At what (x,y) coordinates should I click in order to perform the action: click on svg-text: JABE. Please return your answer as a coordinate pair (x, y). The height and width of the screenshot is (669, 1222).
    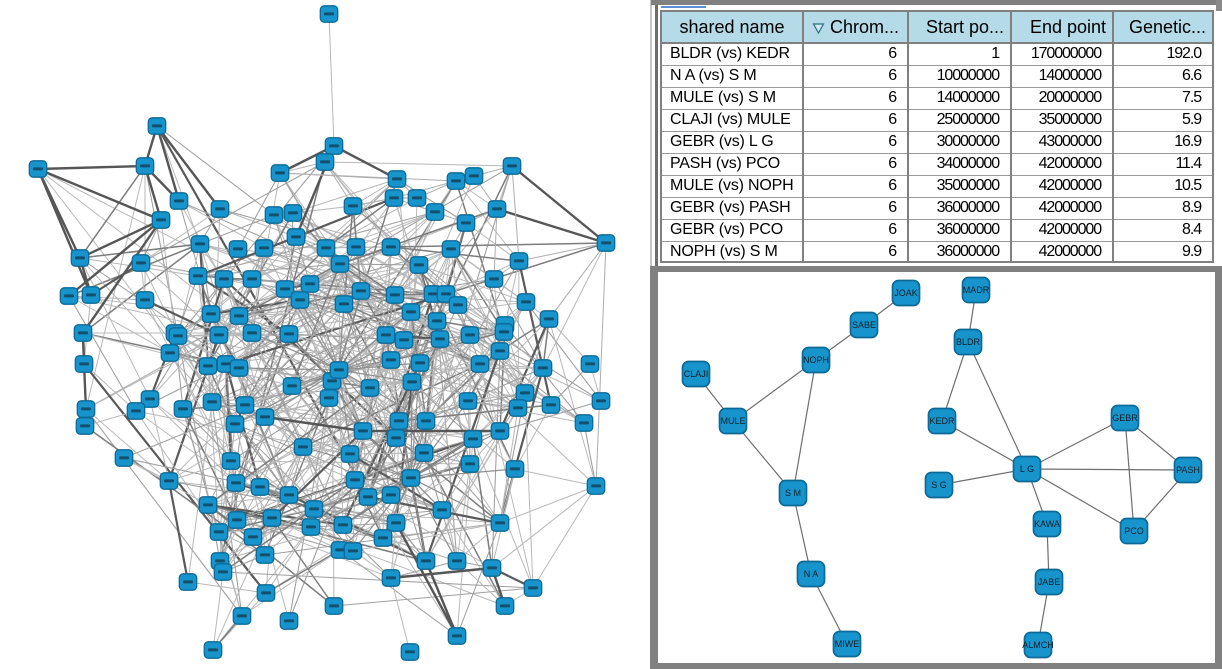
    Looking at the image, I should click on (1049, 582).